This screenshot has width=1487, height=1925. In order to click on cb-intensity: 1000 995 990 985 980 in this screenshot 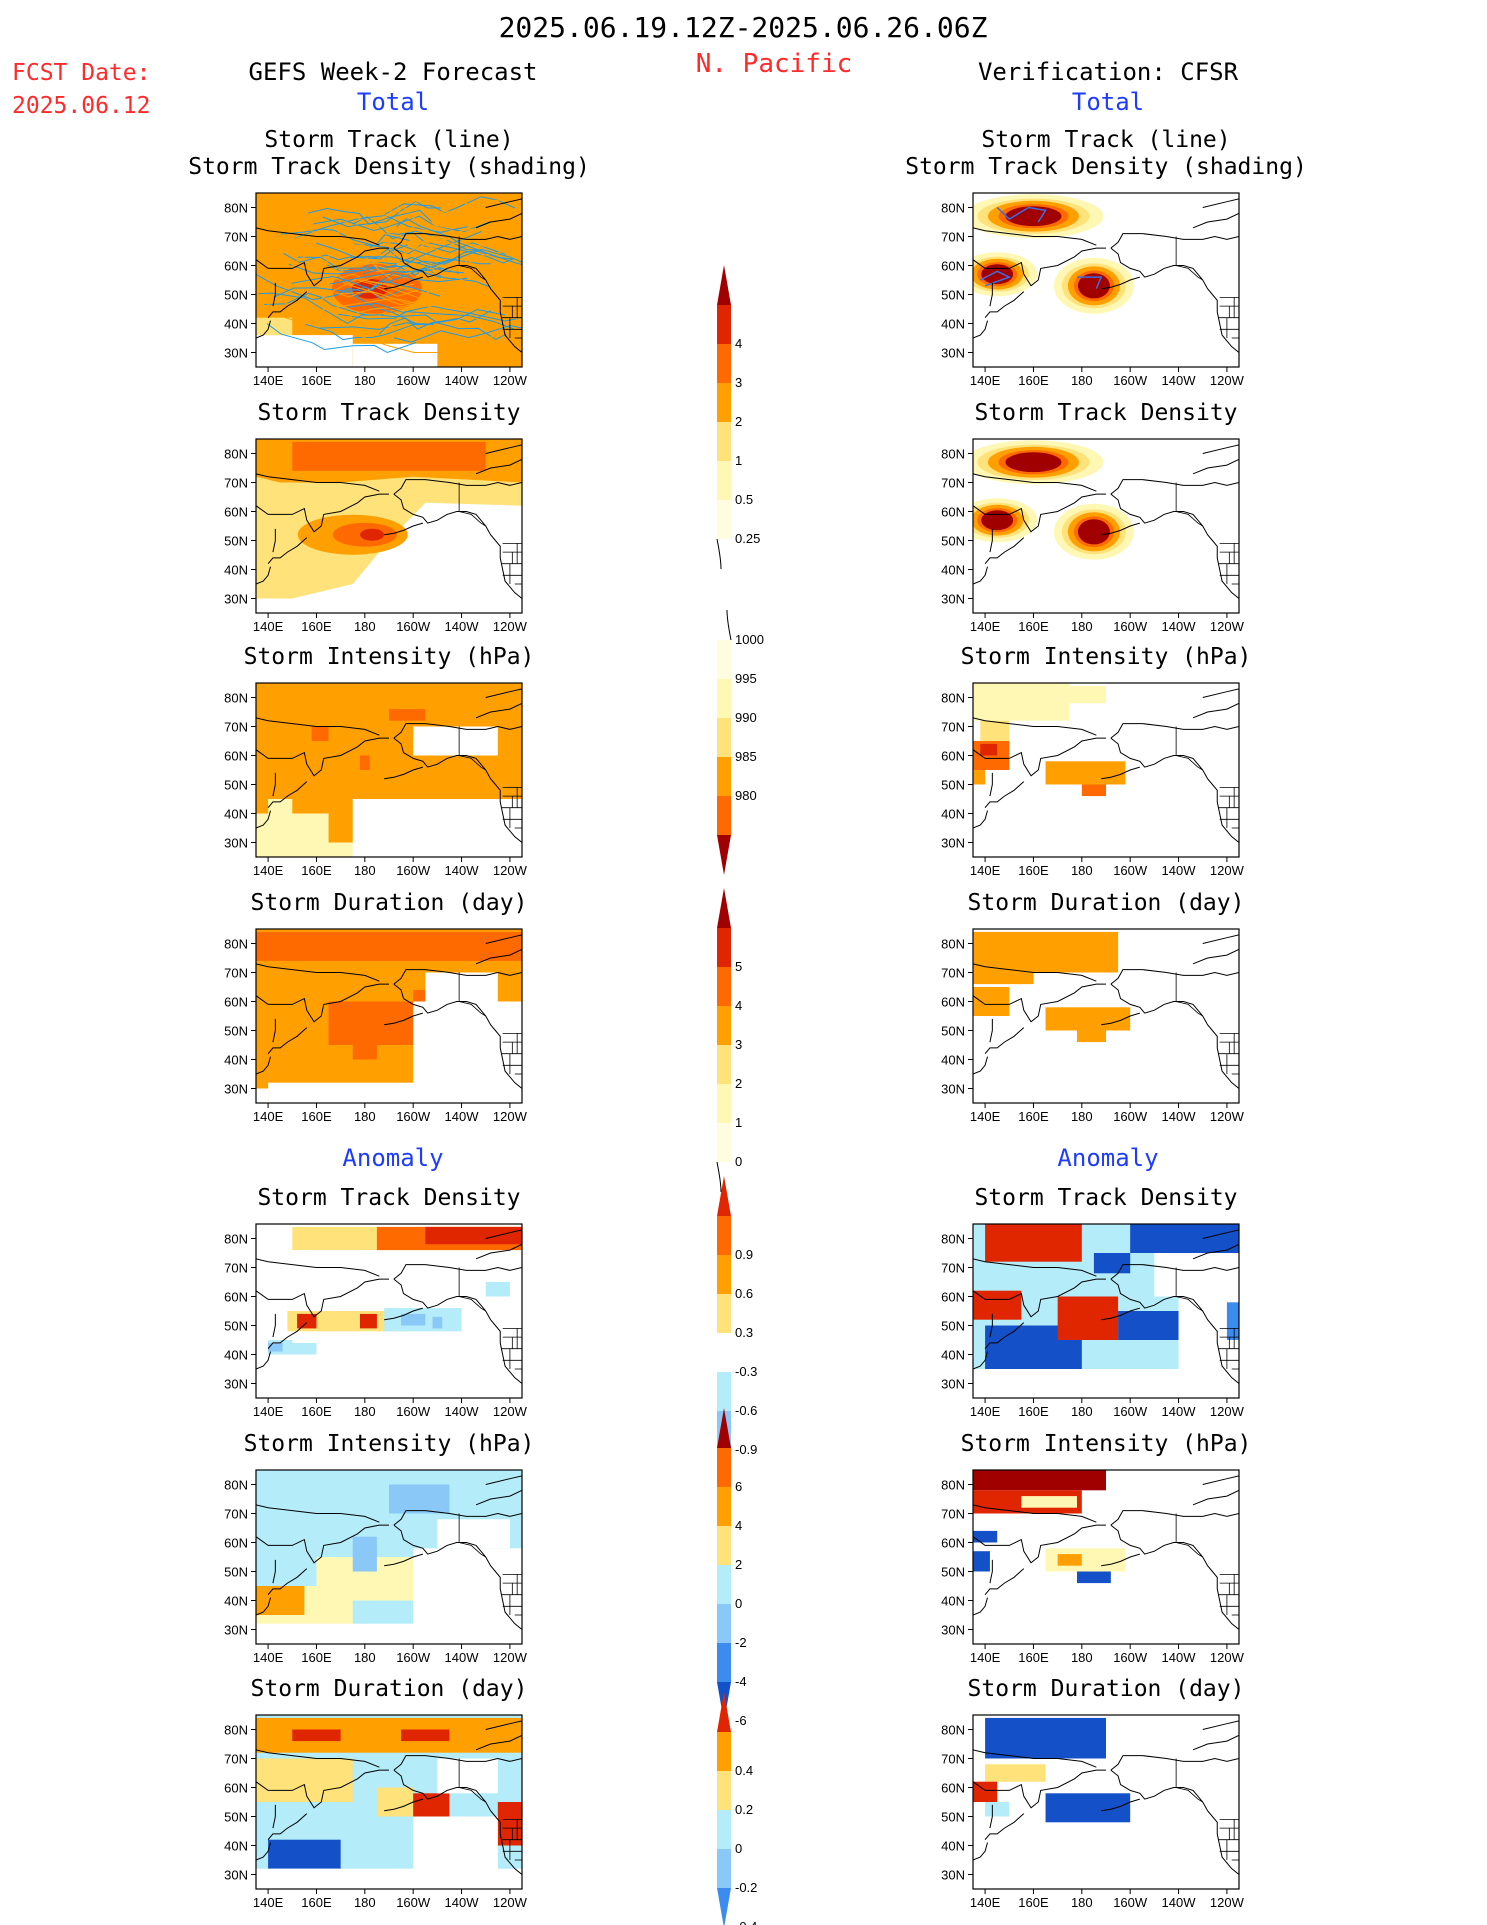, I will do `click(740, 742)`.